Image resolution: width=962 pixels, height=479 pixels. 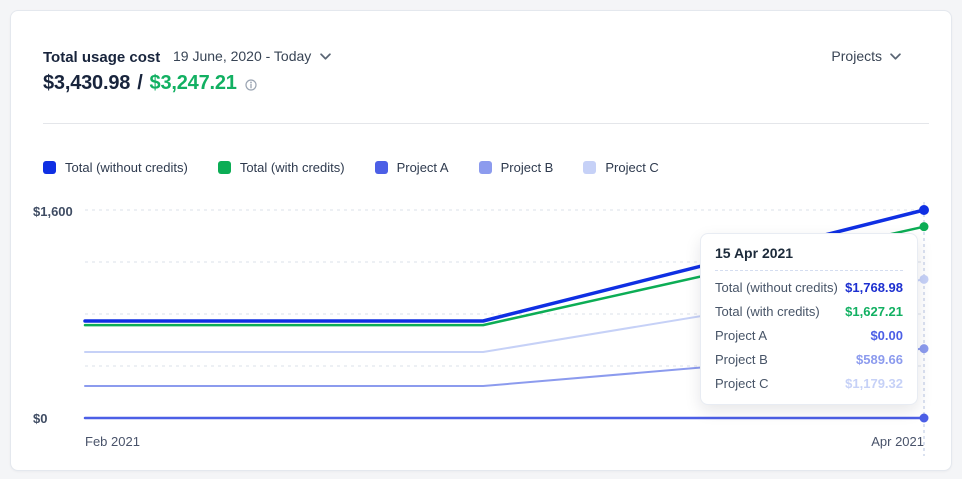 I want to click on legend-item-project-a: Project A, so click(x=411, y=167).